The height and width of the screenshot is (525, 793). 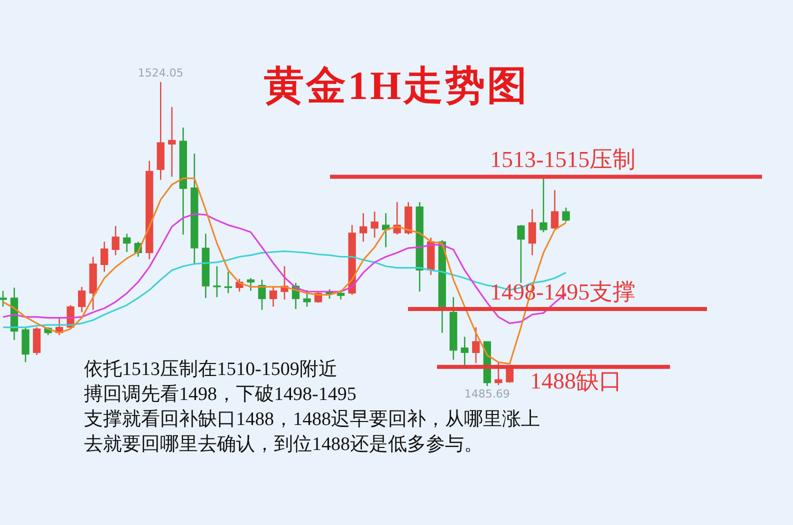 What do you see at coordinates (220, 395) in the screenshot?
I see `annotation: 搏回调先看1498，下破1498-1495` at bounding box center [220, 395].